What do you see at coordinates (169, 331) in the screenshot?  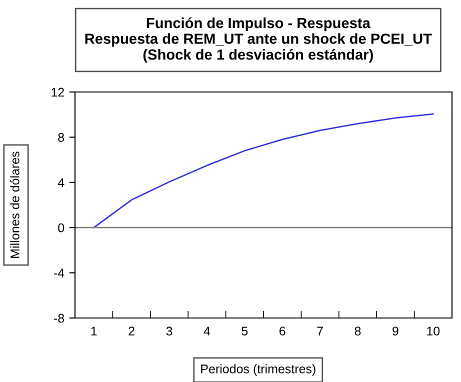 I see `x-tick-label: 3` at bounding box center [169, 331].